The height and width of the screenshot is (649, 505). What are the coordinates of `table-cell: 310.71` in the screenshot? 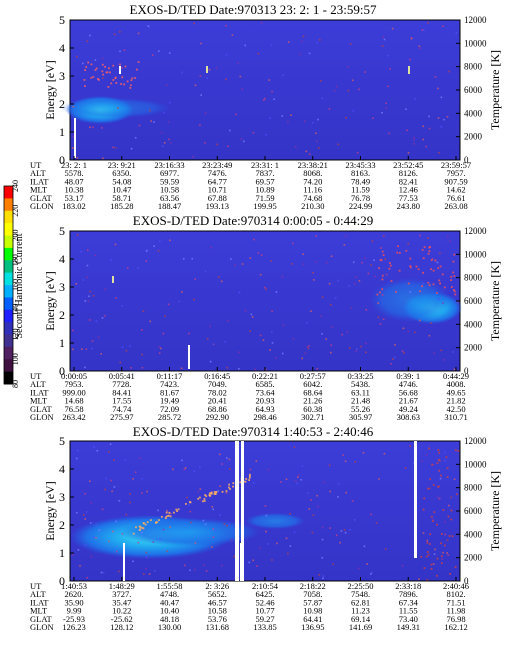 It's located at (455, 417).